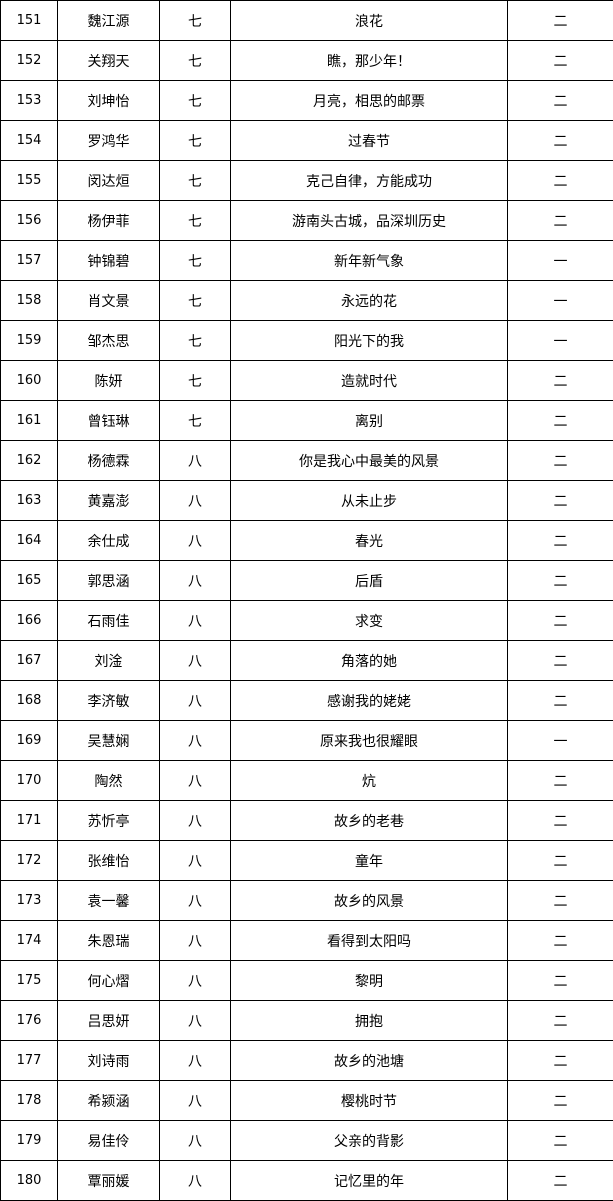 This screenshot has width=613, height=1201. I want to click on table-row: 163 黄嘉澎八从未止步二, so click(306, 500).